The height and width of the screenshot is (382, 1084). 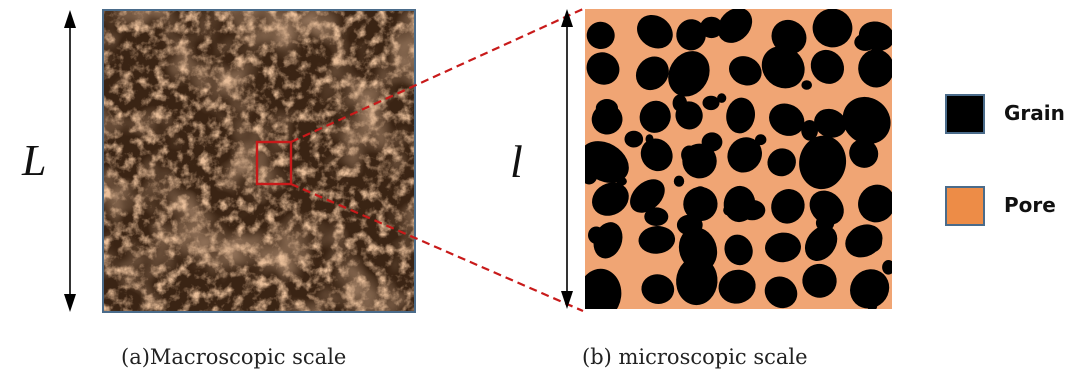 What do you see at coordinates (33, 160) in the screenshot?
I see `macro-scale-label: L` at bounding box center [33, 160].